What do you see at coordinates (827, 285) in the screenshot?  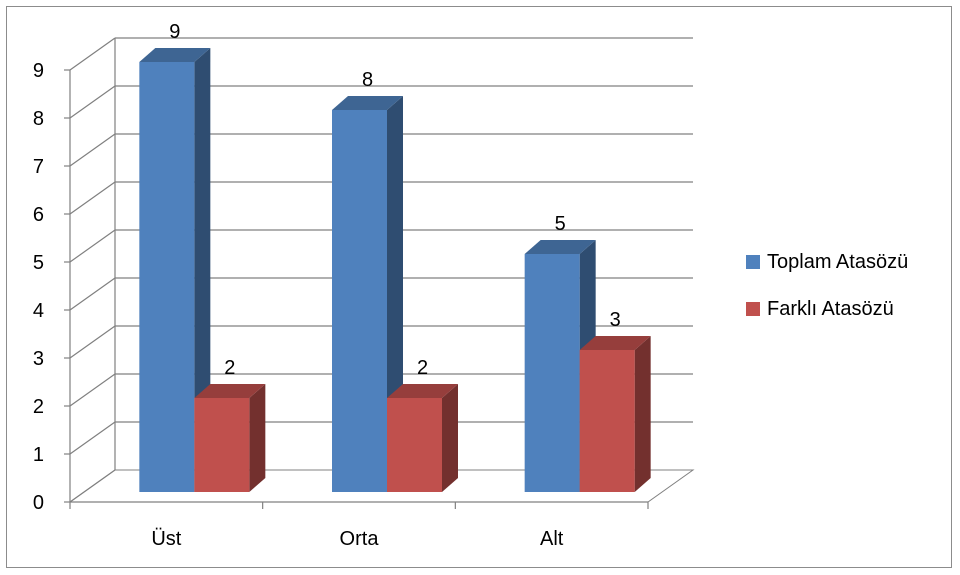 I see `legend: Toplam Atasözü Farklı Atasözü` at bounding box center [827, 285].